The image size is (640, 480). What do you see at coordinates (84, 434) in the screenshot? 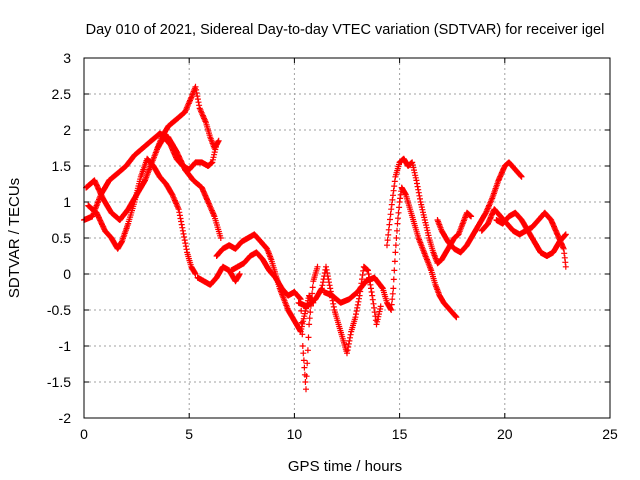
I see `x-tick-label: 0` at bounding box center [84, 434].